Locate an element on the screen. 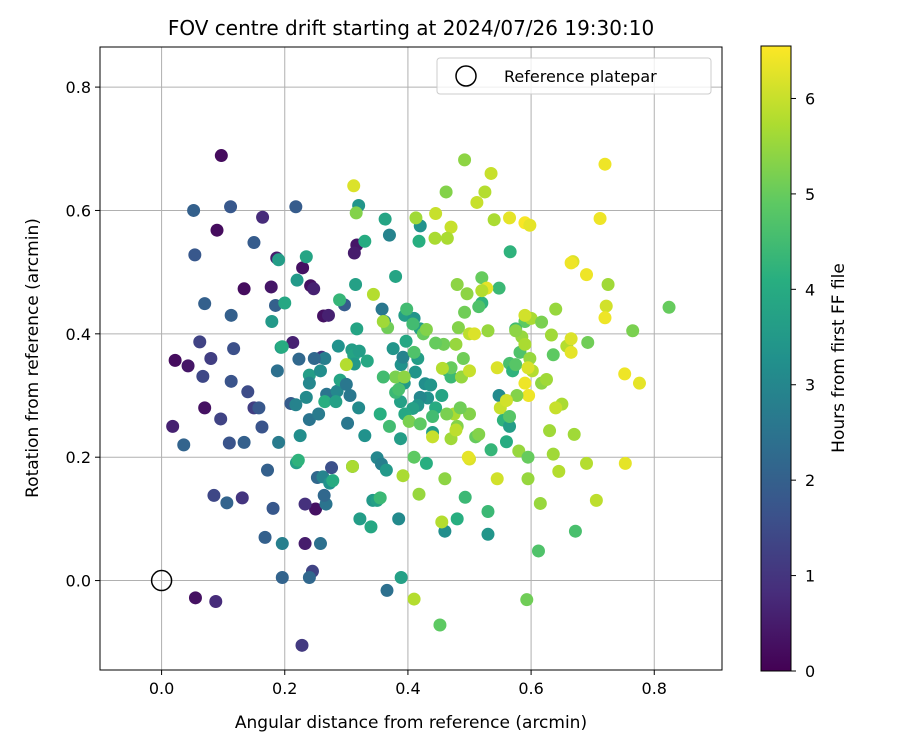 This screenshot has height=750, width=900. colorbar-gradient is located at coordinates (776, 358).